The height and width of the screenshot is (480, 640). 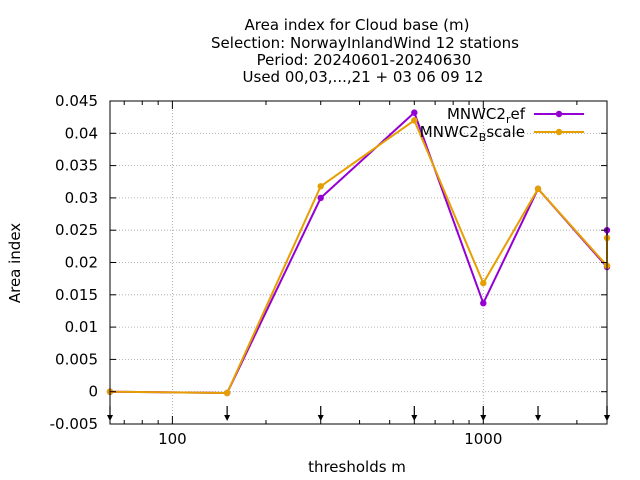 I want to click on title-line-3: Period: 20240601-20240630, so click(x=364, y=60).